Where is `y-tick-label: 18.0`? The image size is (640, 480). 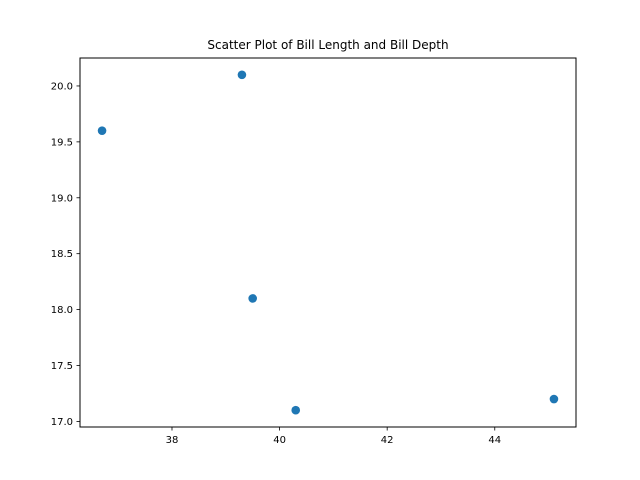
y-tick-label: 18.0 is located at coordinates (62, 310).